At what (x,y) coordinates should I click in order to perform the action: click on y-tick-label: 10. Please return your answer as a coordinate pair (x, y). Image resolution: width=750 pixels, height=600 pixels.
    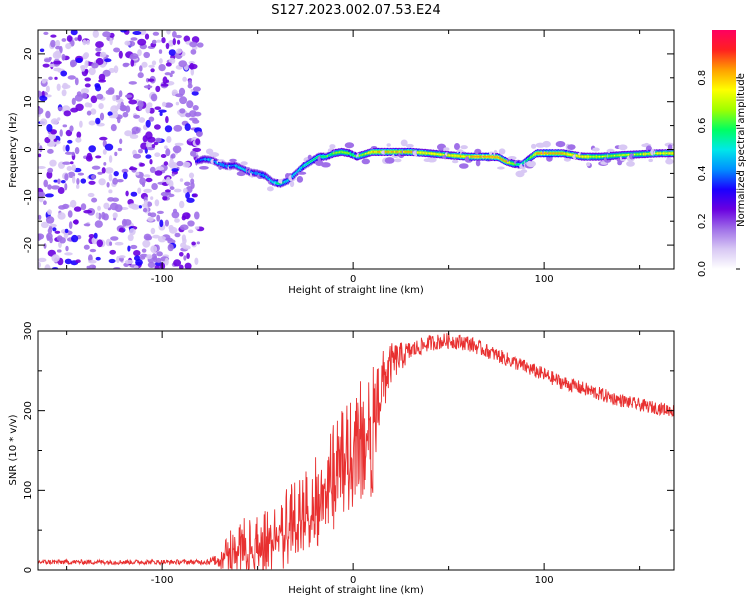
    Looking at the image, I should click on (28, 101).